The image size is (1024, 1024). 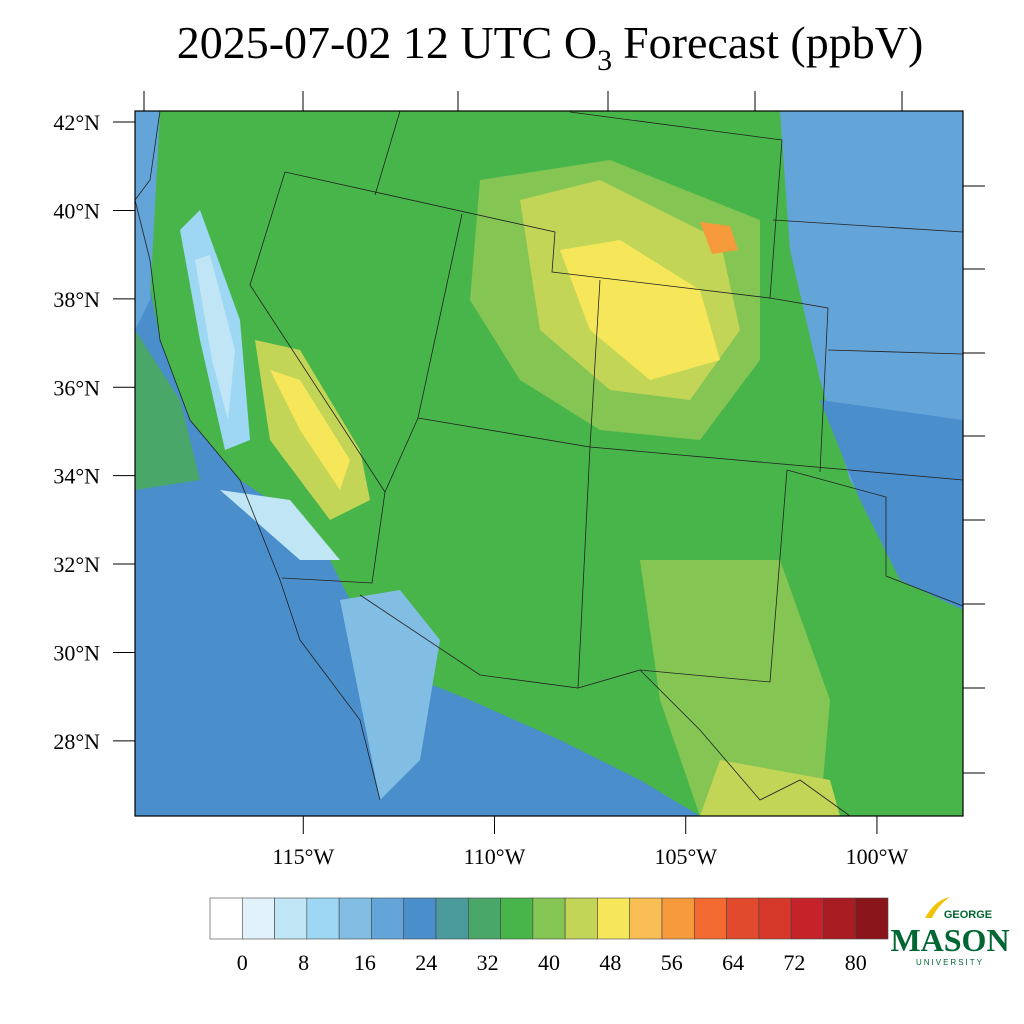 I want to click on colorbar-label: 56, so click(x=672, y=962).